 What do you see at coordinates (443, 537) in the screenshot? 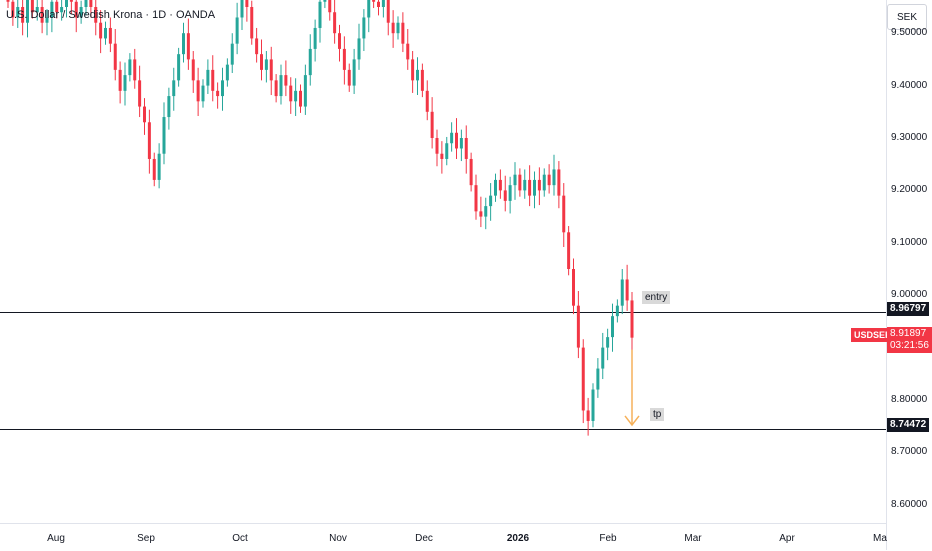
I see `time-axis` at bounding box center [443, 537].